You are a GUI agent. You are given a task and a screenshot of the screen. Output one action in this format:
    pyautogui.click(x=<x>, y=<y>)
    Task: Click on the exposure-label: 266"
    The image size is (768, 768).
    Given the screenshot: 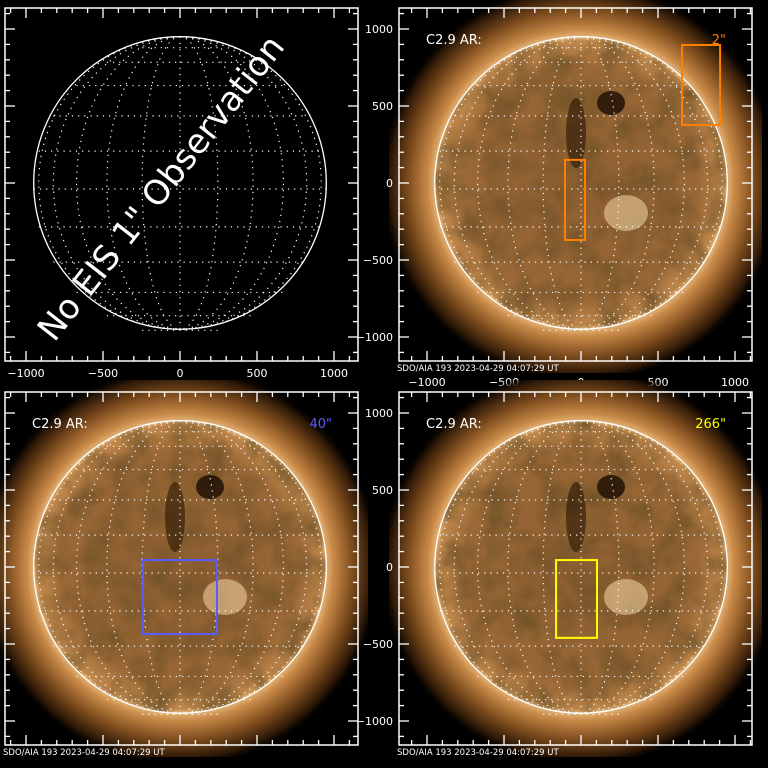 What is the action you would take?
    pyautogui.click(x=710, y=424)
    